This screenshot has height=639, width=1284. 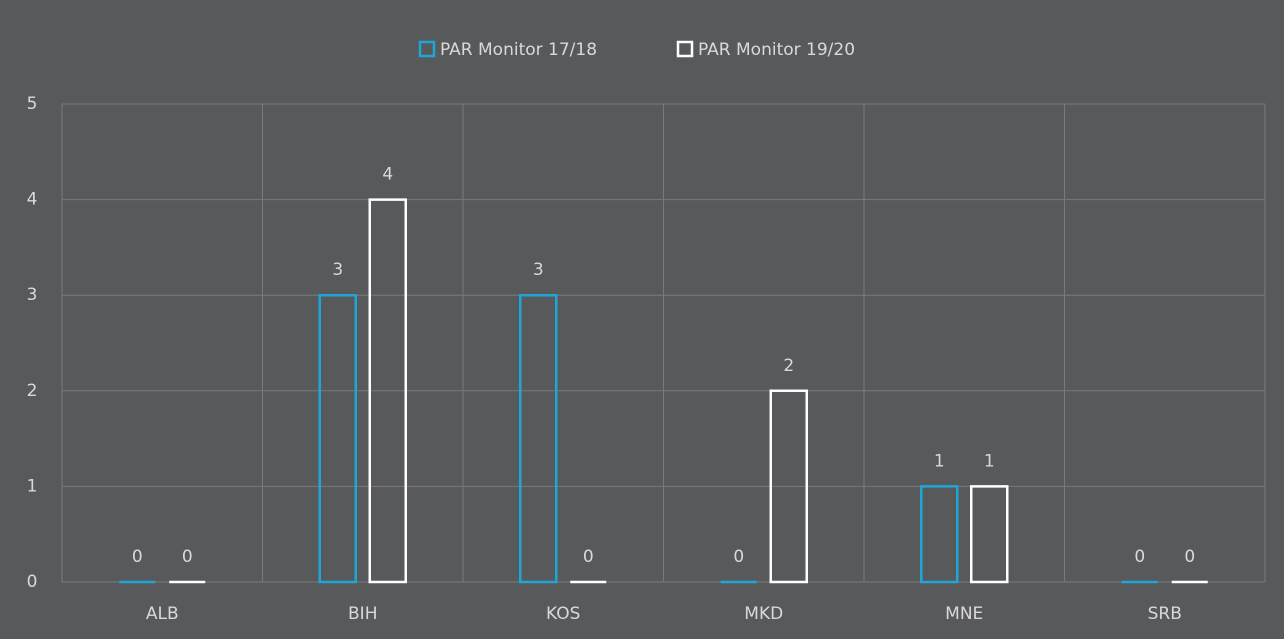 I want to click on legend-label: PAR Monitor 19/20, so click(x=776, y=50).